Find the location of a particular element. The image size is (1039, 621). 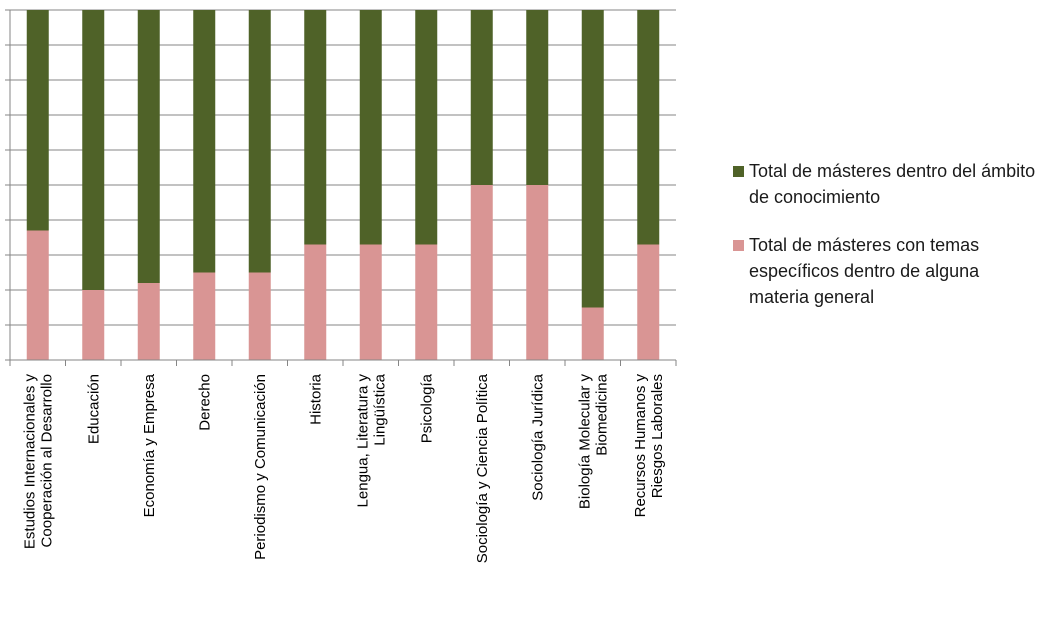

category-label: Historia is located at coordinates (315, 399).